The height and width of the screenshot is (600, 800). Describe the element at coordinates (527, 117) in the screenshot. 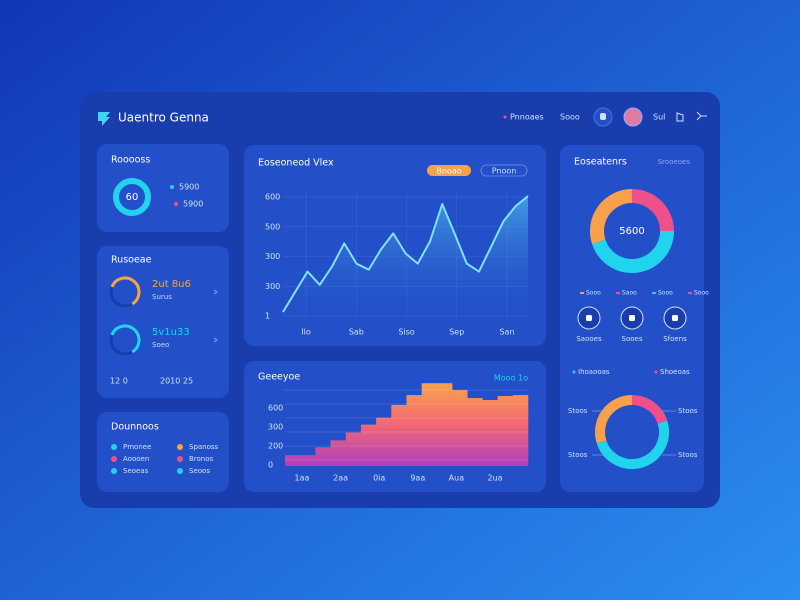

I see `nav-item: Pnnoaes` at that location.